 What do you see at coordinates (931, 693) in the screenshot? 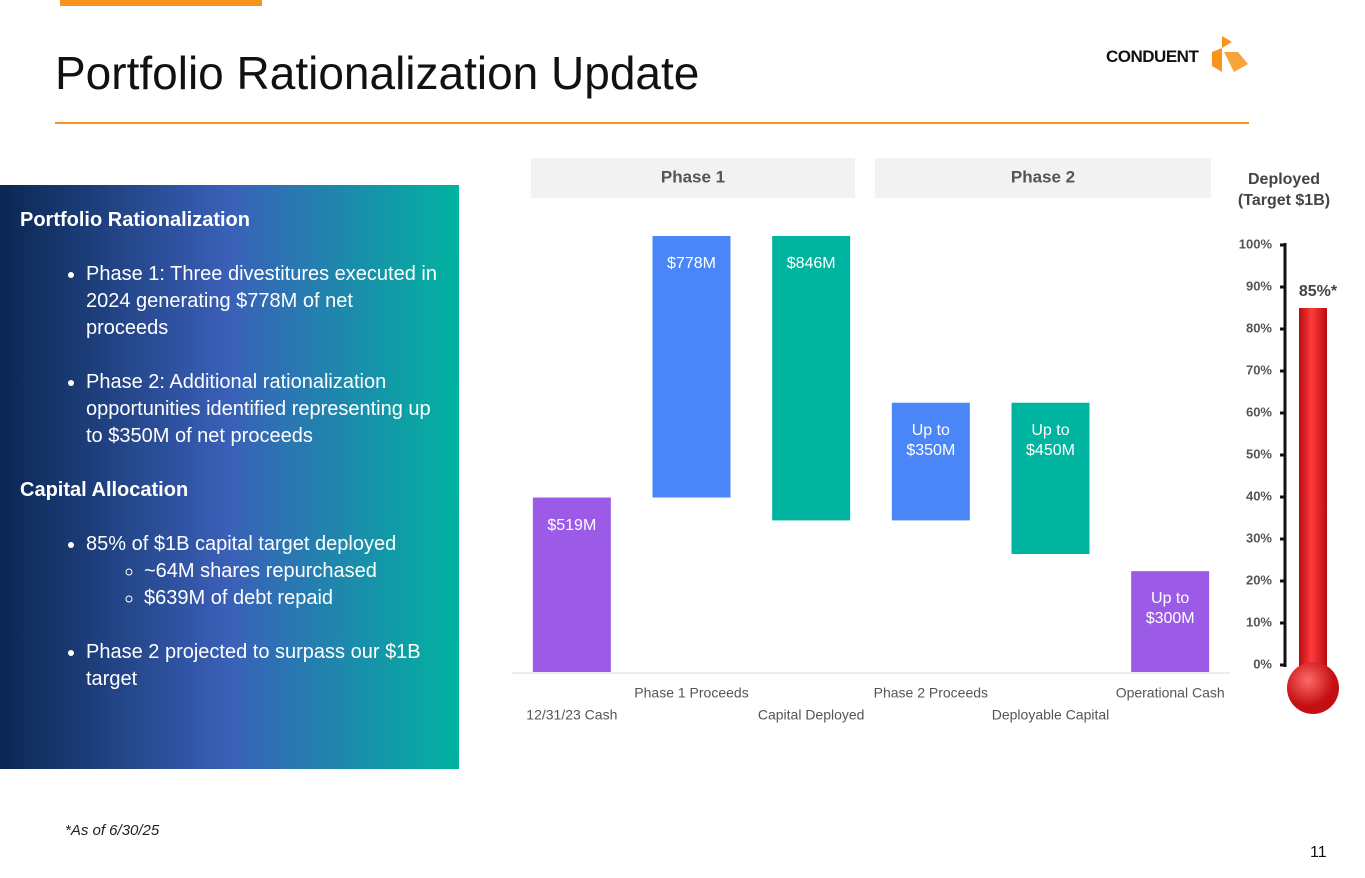
I see `x-tick-label: Phase 2 Proceeds` at bounding box center [931, 693].